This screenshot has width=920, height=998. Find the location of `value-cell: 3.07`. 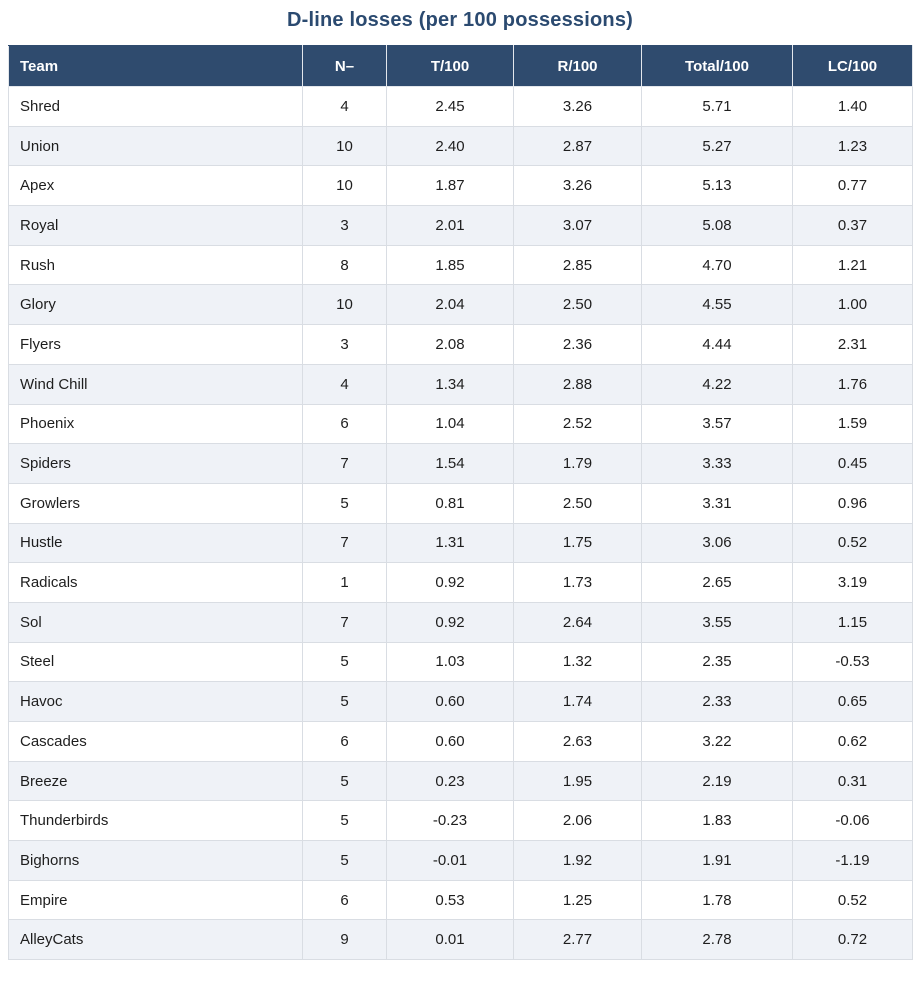

value-cell: 3.07 is located at coordinates (577, 225).